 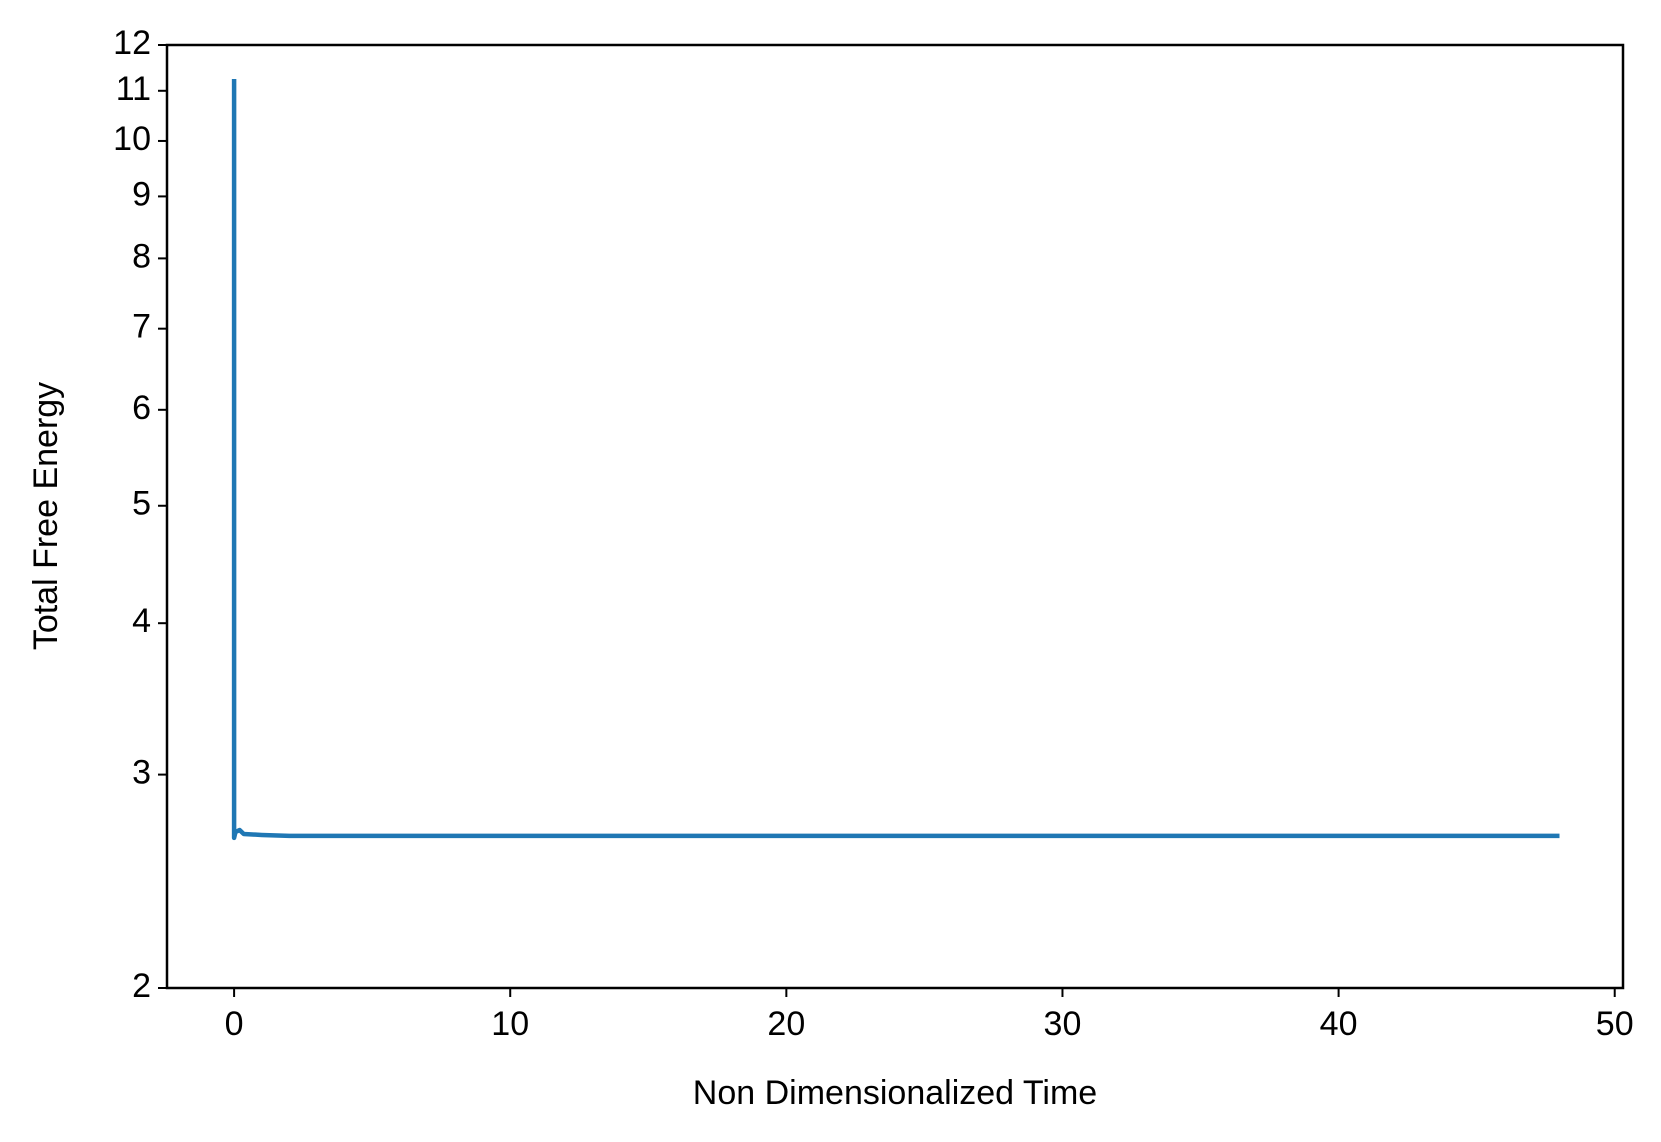 I want to click on y-tick-label: 6, so click(x=141, y=408).